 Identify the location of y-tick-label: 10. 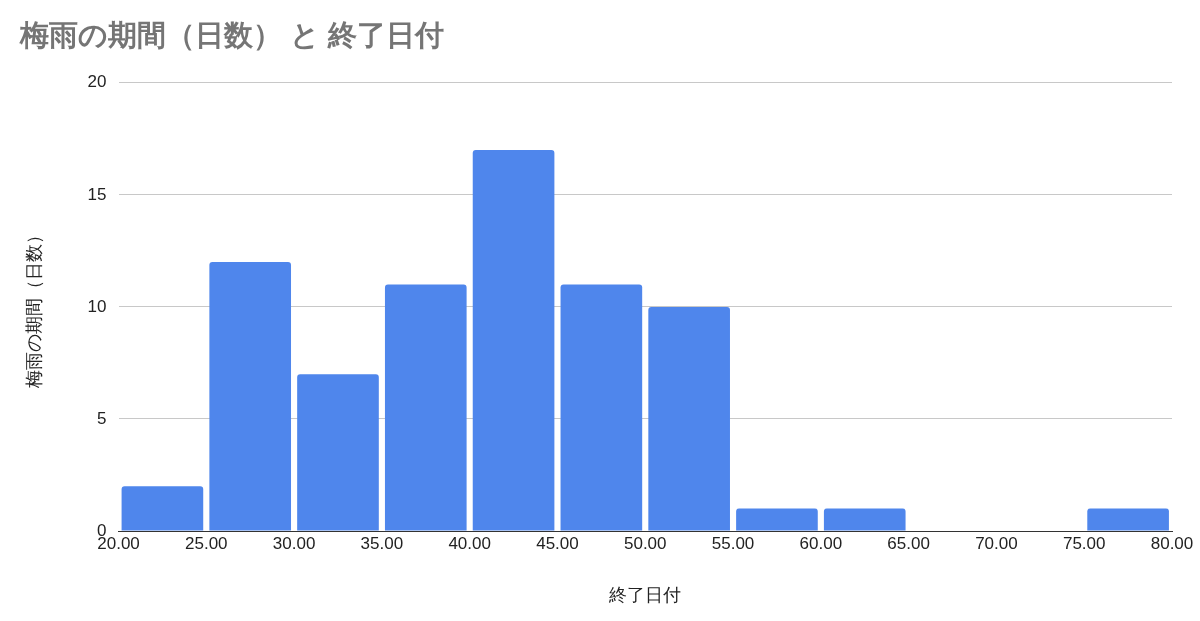
(97, 306).